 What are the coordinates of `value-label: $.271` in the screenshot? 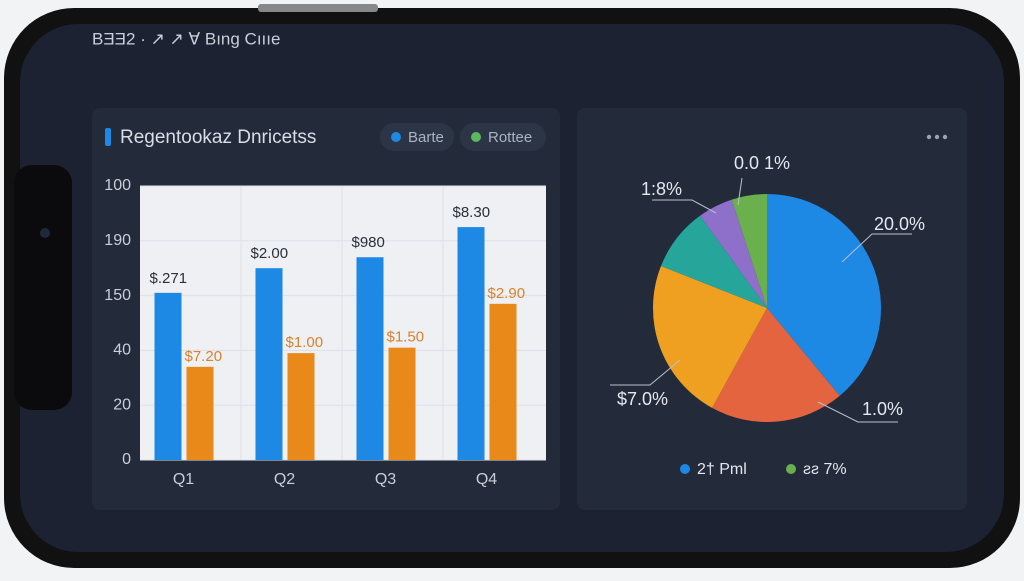 It's located at (169, 278).